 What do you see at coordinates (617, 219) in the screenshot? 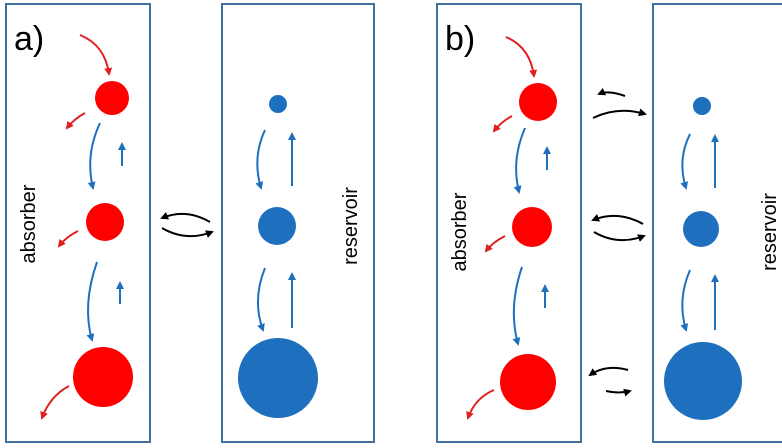
I see `exchange-arrow-left-2-b` at bounding box center [617, 219].